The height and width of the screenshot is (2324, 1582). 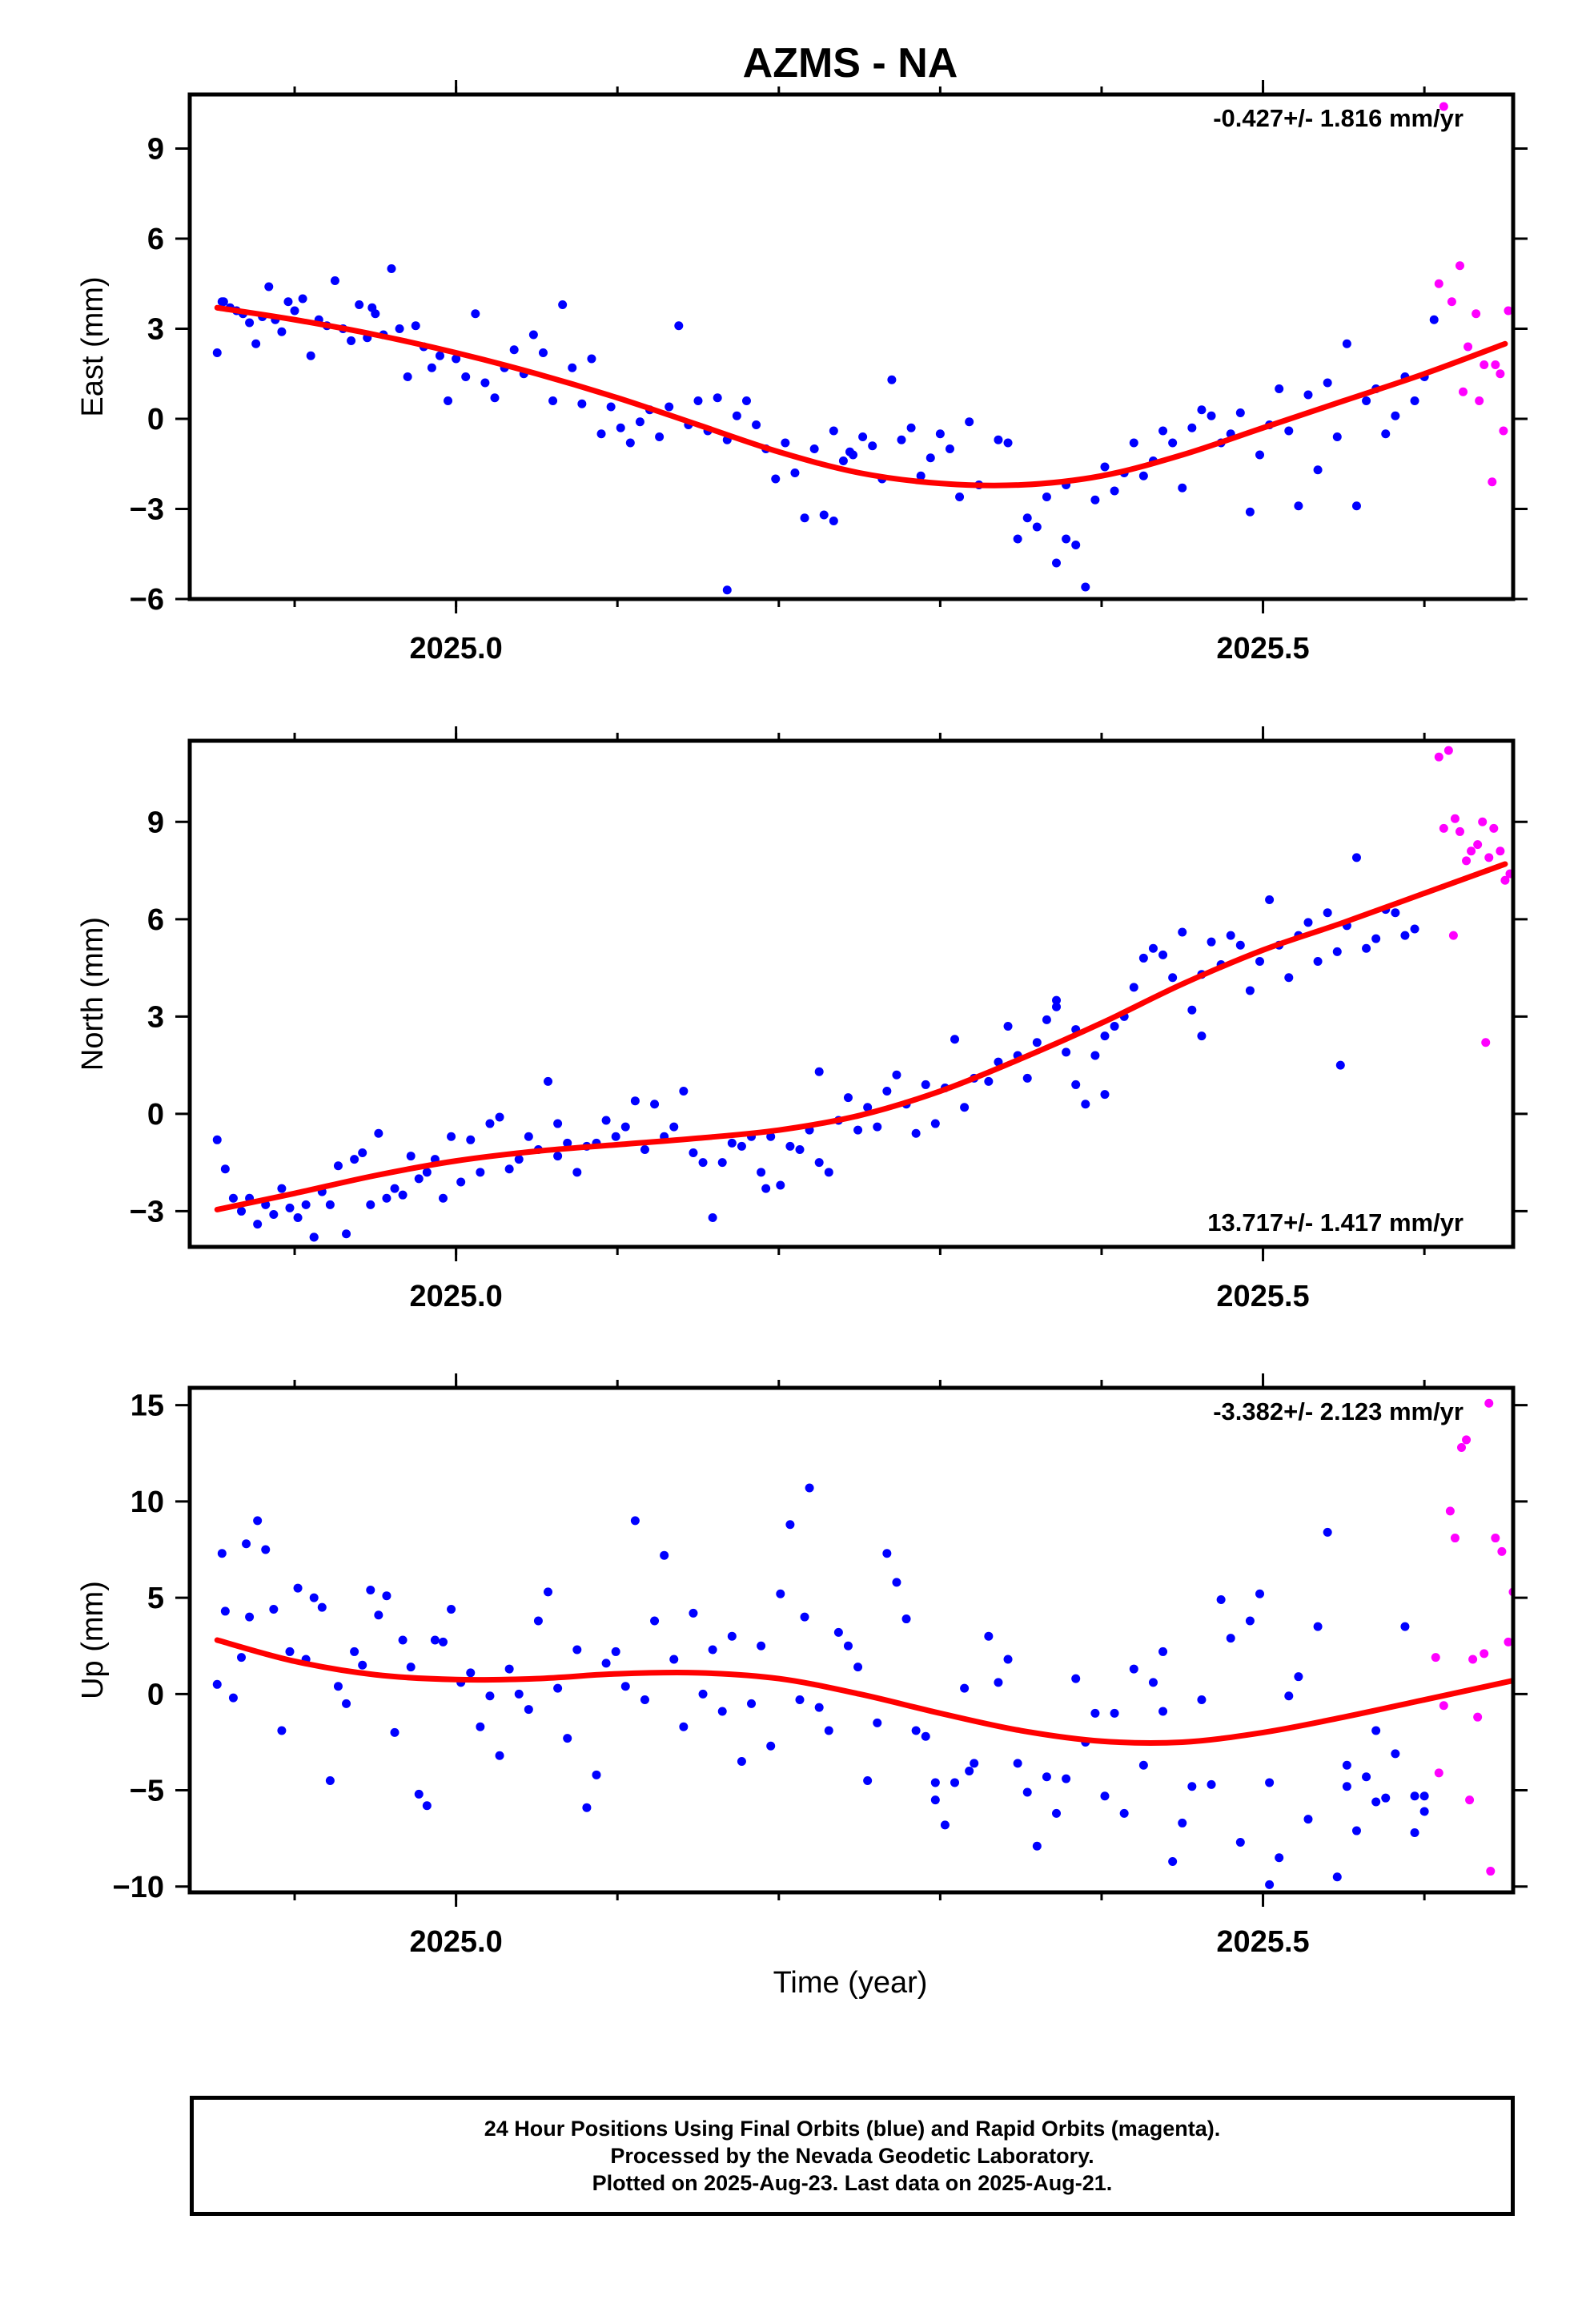 I want to click on x-tick-label-2025-5: 2025.5, so click(x=1262, y=648).